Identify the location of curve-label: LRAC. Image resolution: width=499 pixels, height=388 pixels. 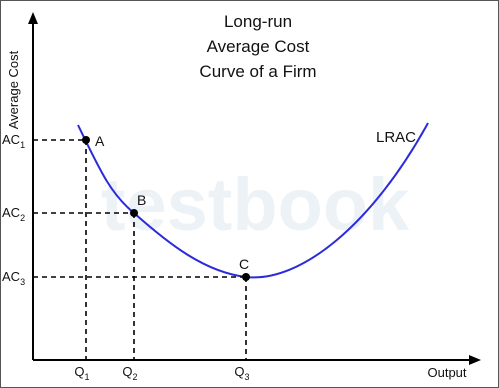
(396, 137).